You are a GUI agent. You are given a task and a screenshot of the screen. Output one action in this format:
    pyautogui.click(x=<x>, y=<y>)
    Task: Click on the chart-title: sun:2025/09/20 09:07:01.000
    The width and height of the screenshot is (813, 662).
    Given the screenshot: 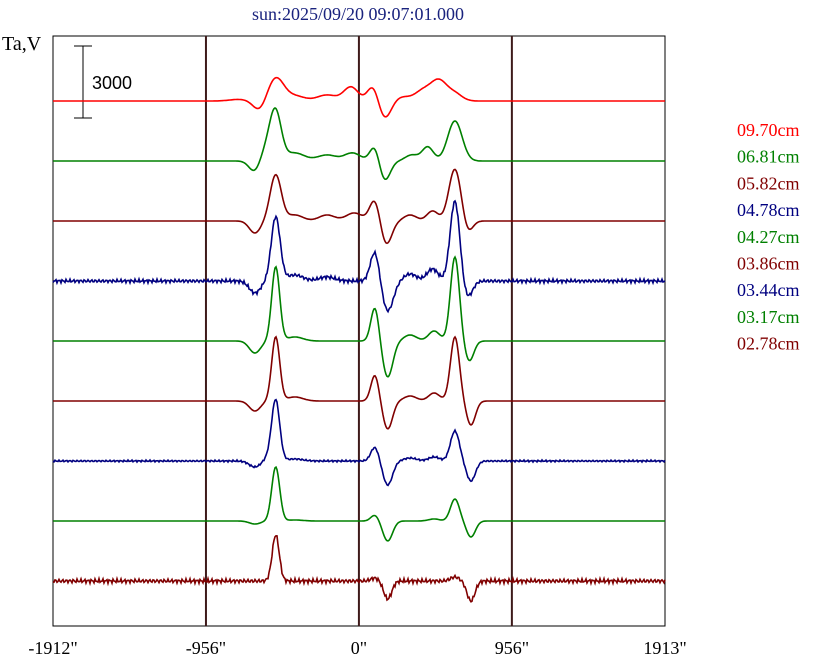 What is the action you would take?
    pyautogui.click(x=358, y=14)
    